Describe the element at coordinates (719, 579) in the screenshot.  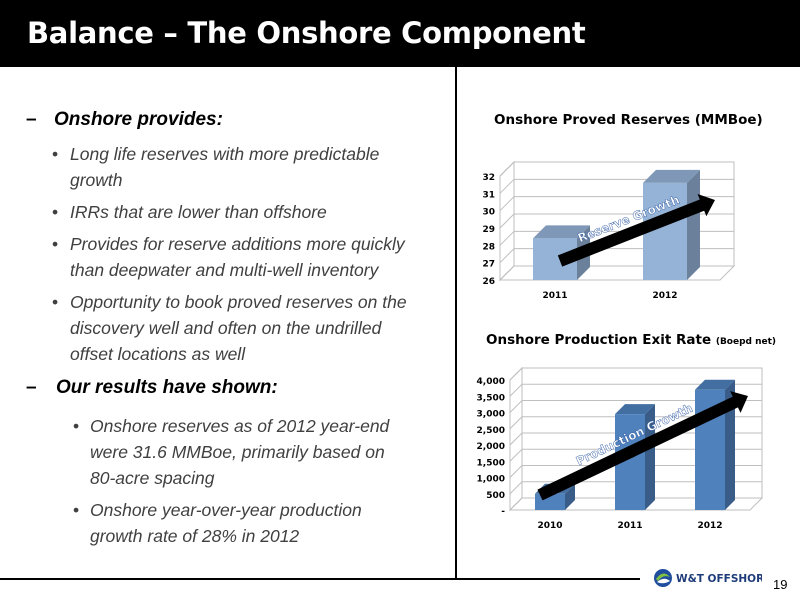
I see `logo-text: W&T OFFSHORE` at that location.